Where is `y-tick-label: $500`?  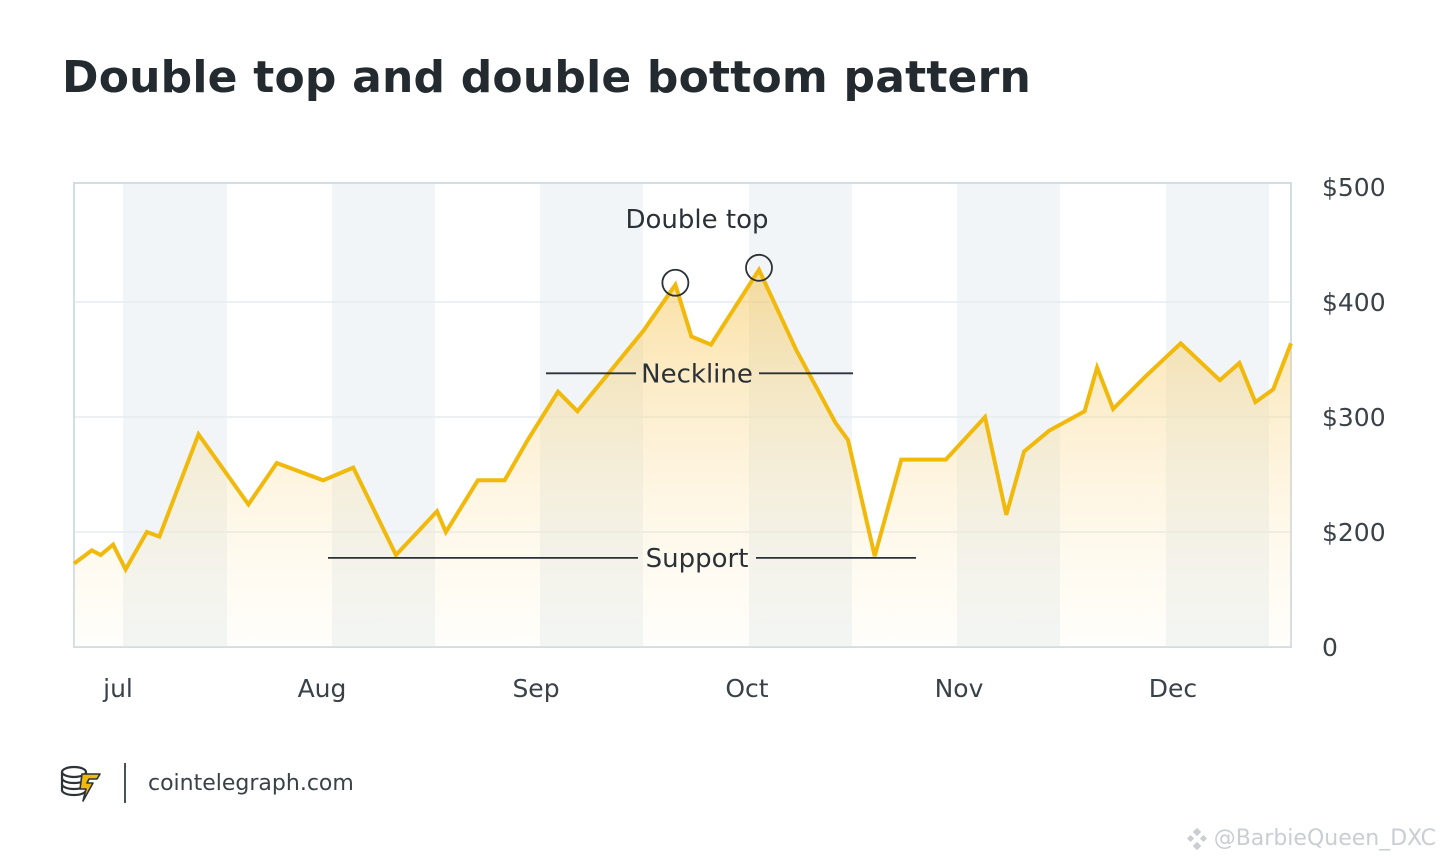 y-tick-label: $500 is located at coordinates (1354, 187).